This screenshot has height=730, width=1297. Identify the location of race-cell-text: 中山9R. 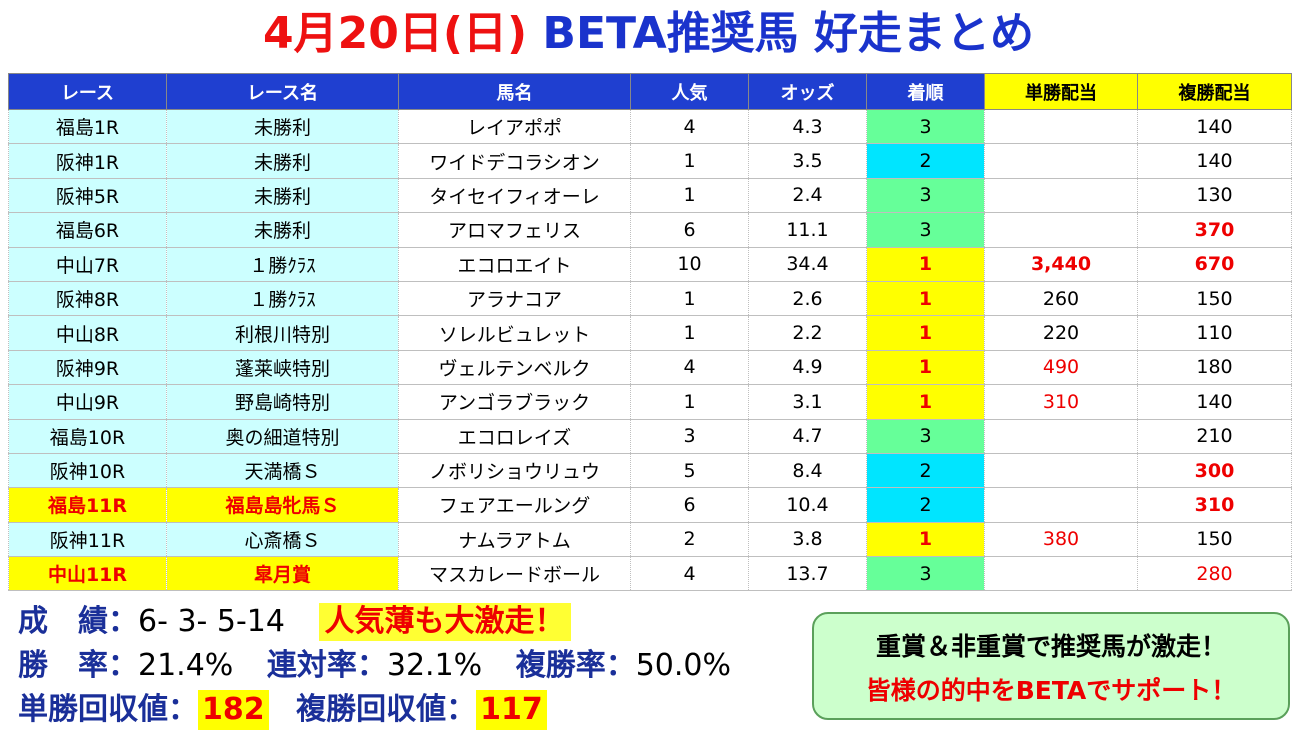
(87, 403).